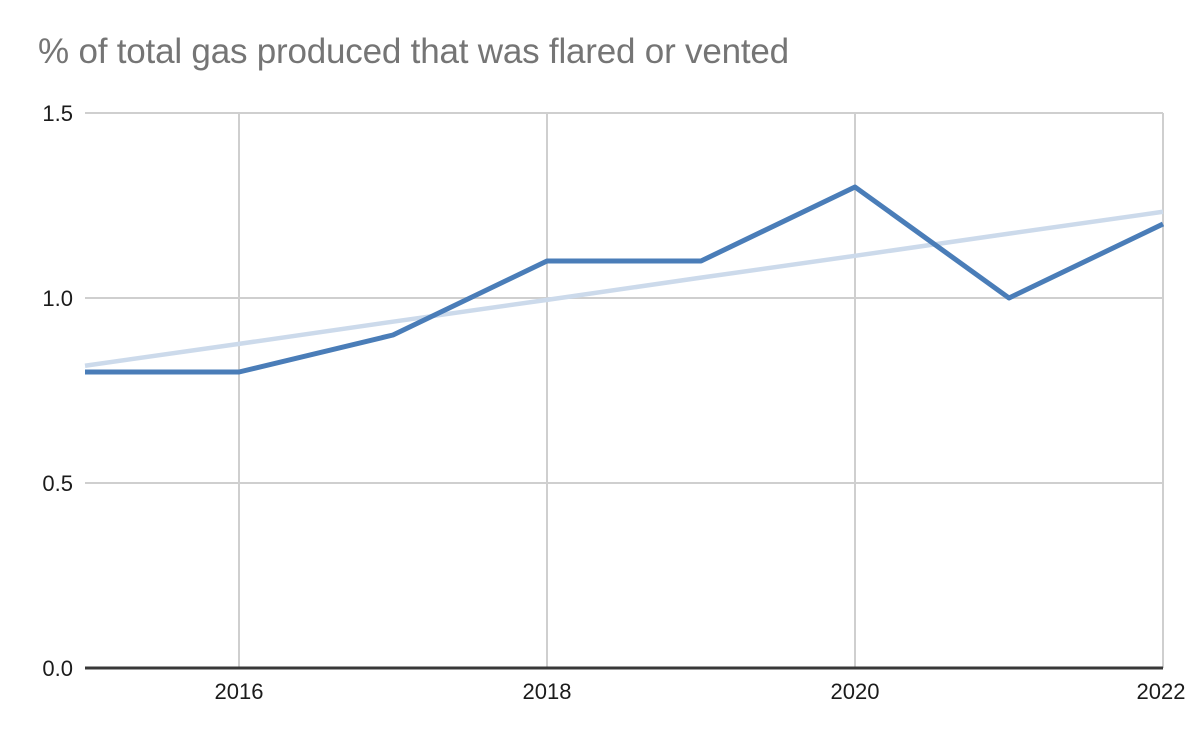  Describe the element at coordinates (547, 691) in the screenshot. I see `x-tick-label: 2018` at that location.